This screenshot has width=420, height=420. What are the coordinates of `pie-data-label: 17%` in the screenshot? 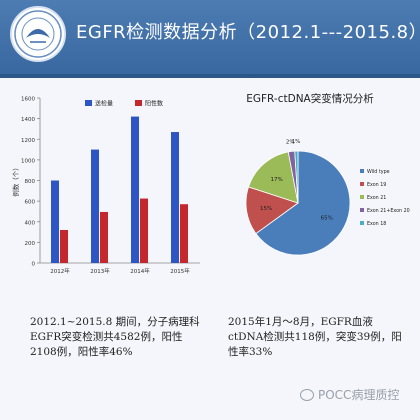 It's located at (277, 180).